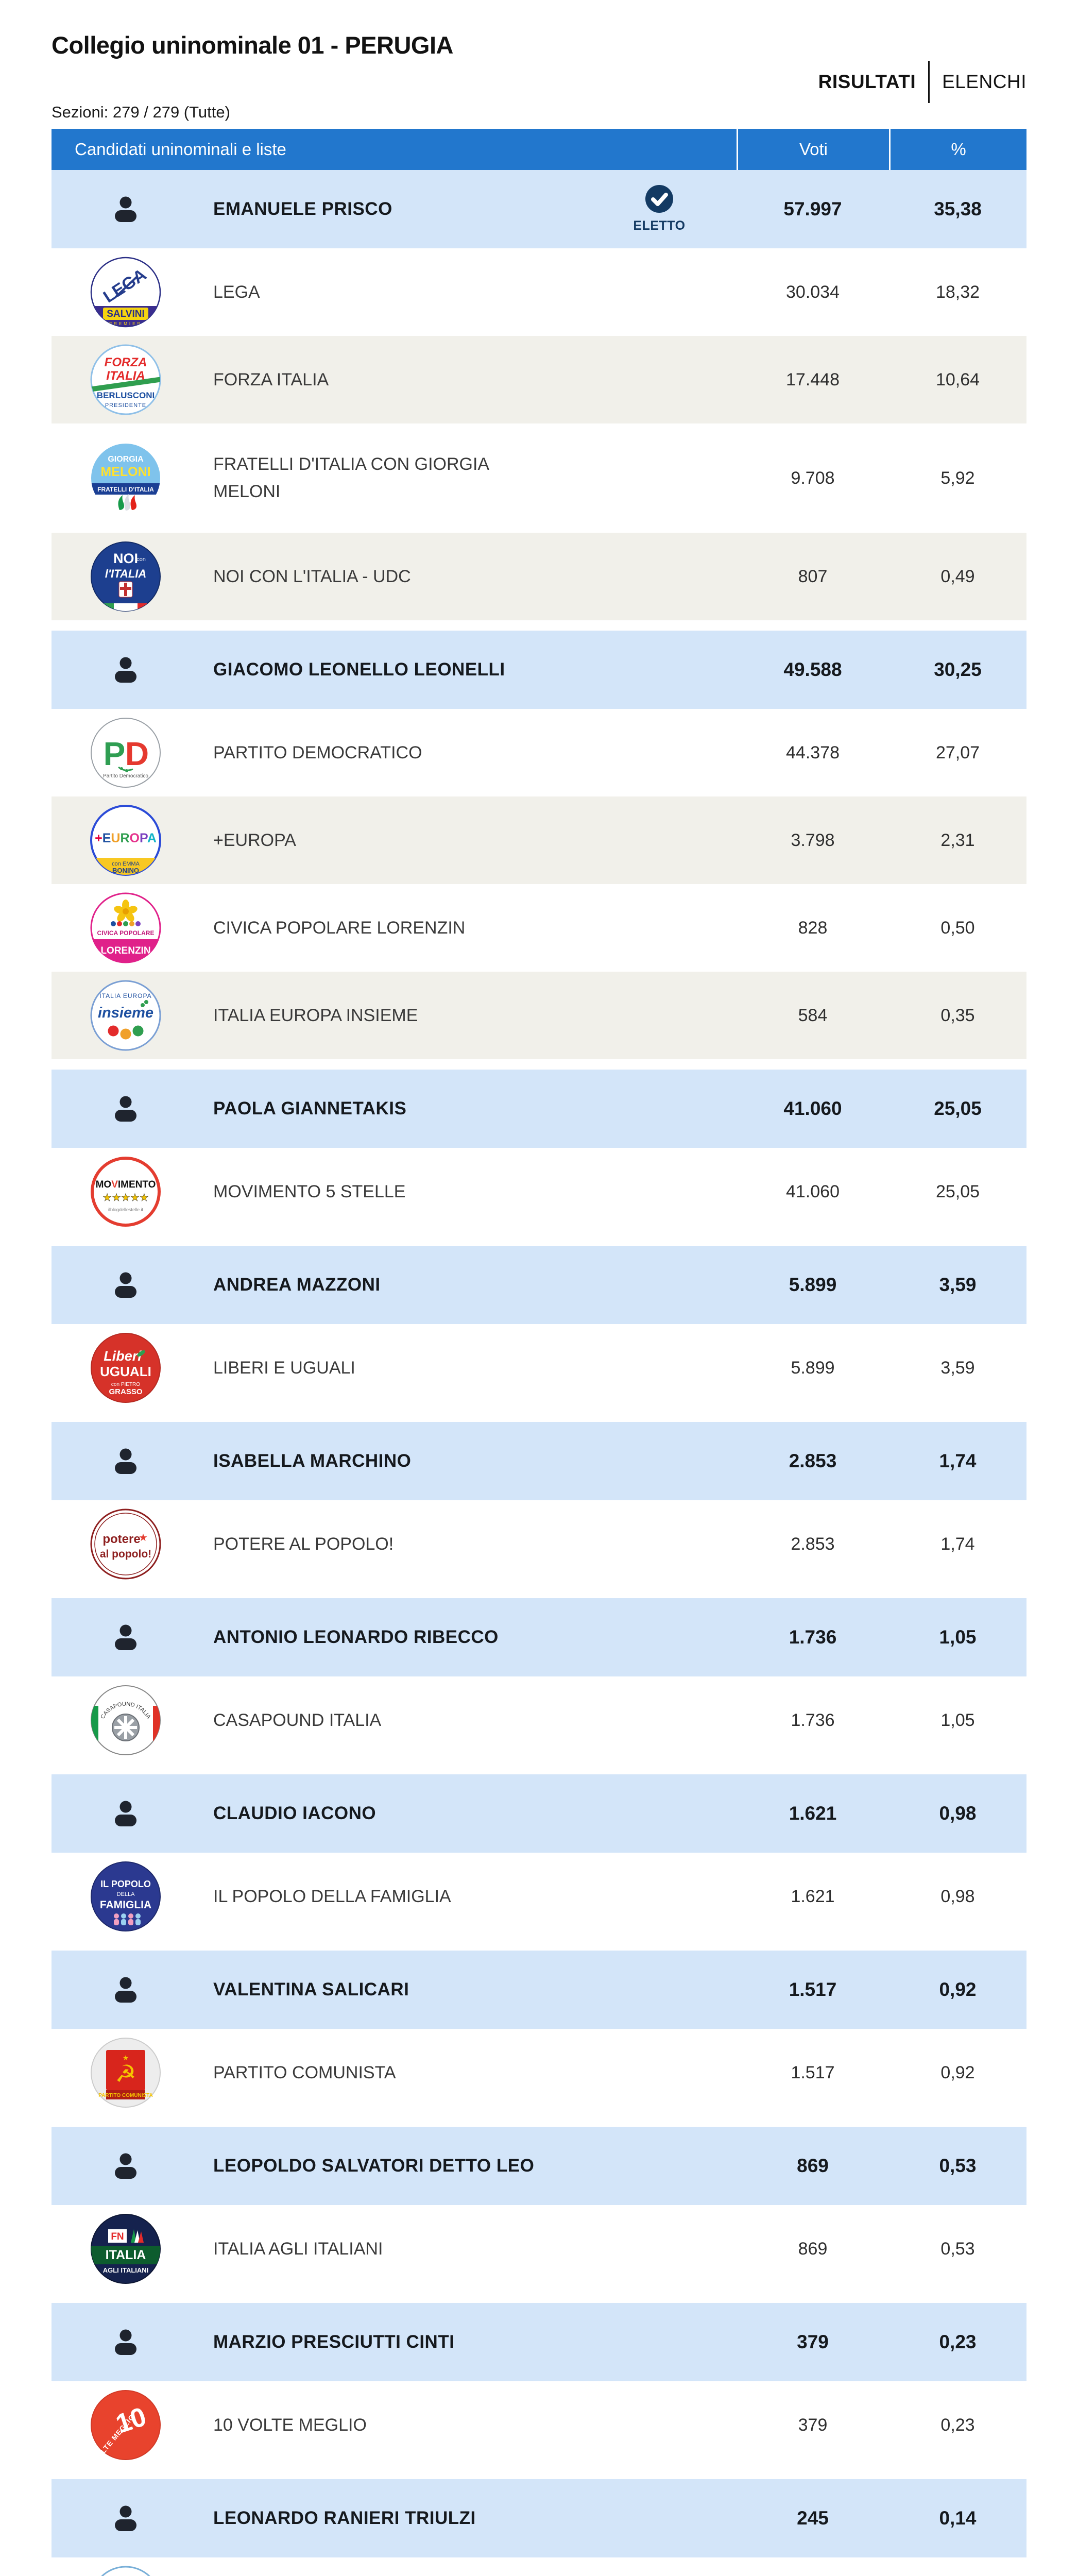  Describe the element at coordinates (351, 478) in the screenshot. I see `party-name: FRATELLI D'ITALIA CON GIORGIA MELONI` at that location.